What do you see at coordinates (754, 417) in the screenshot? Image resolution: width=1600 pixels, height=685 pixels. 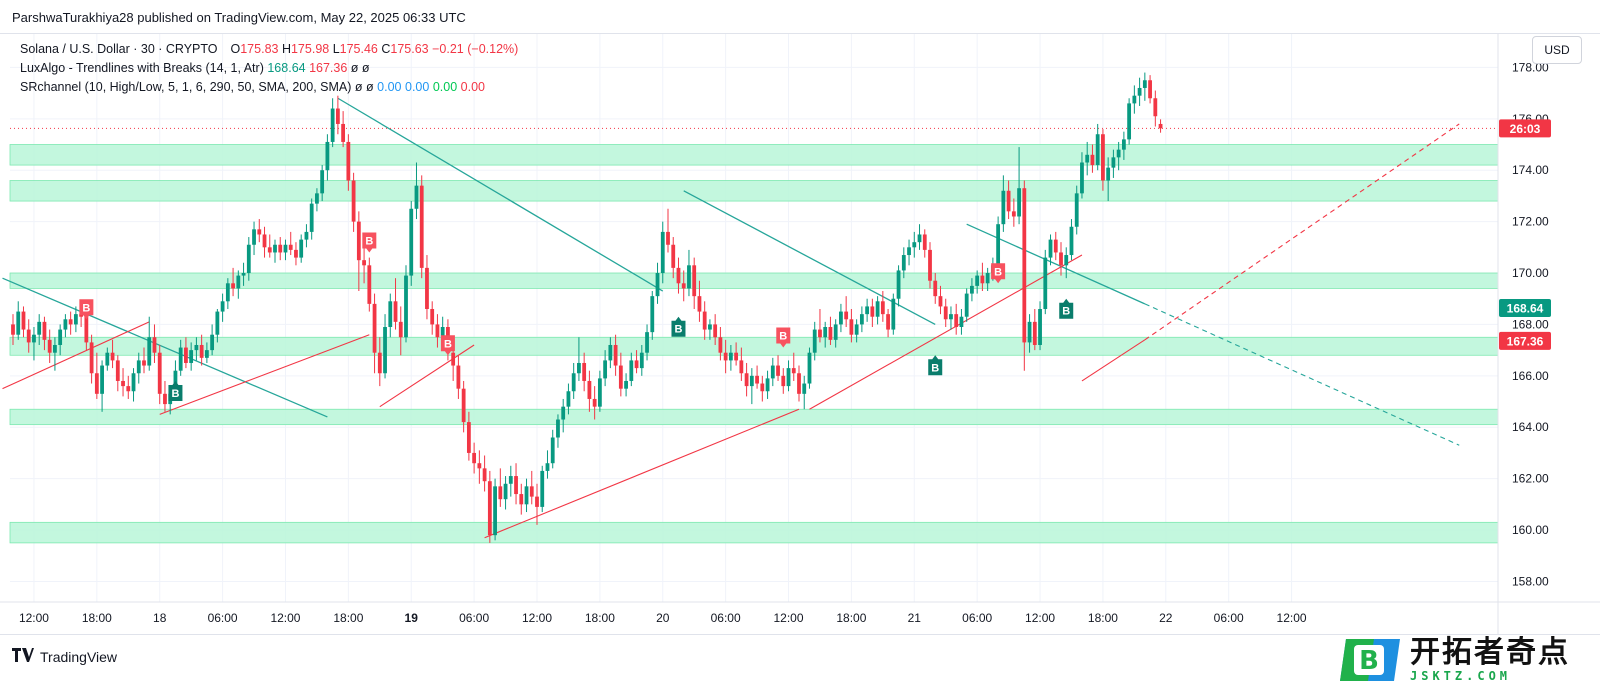 I see `sr-zone` at bounding box center [754, 417].